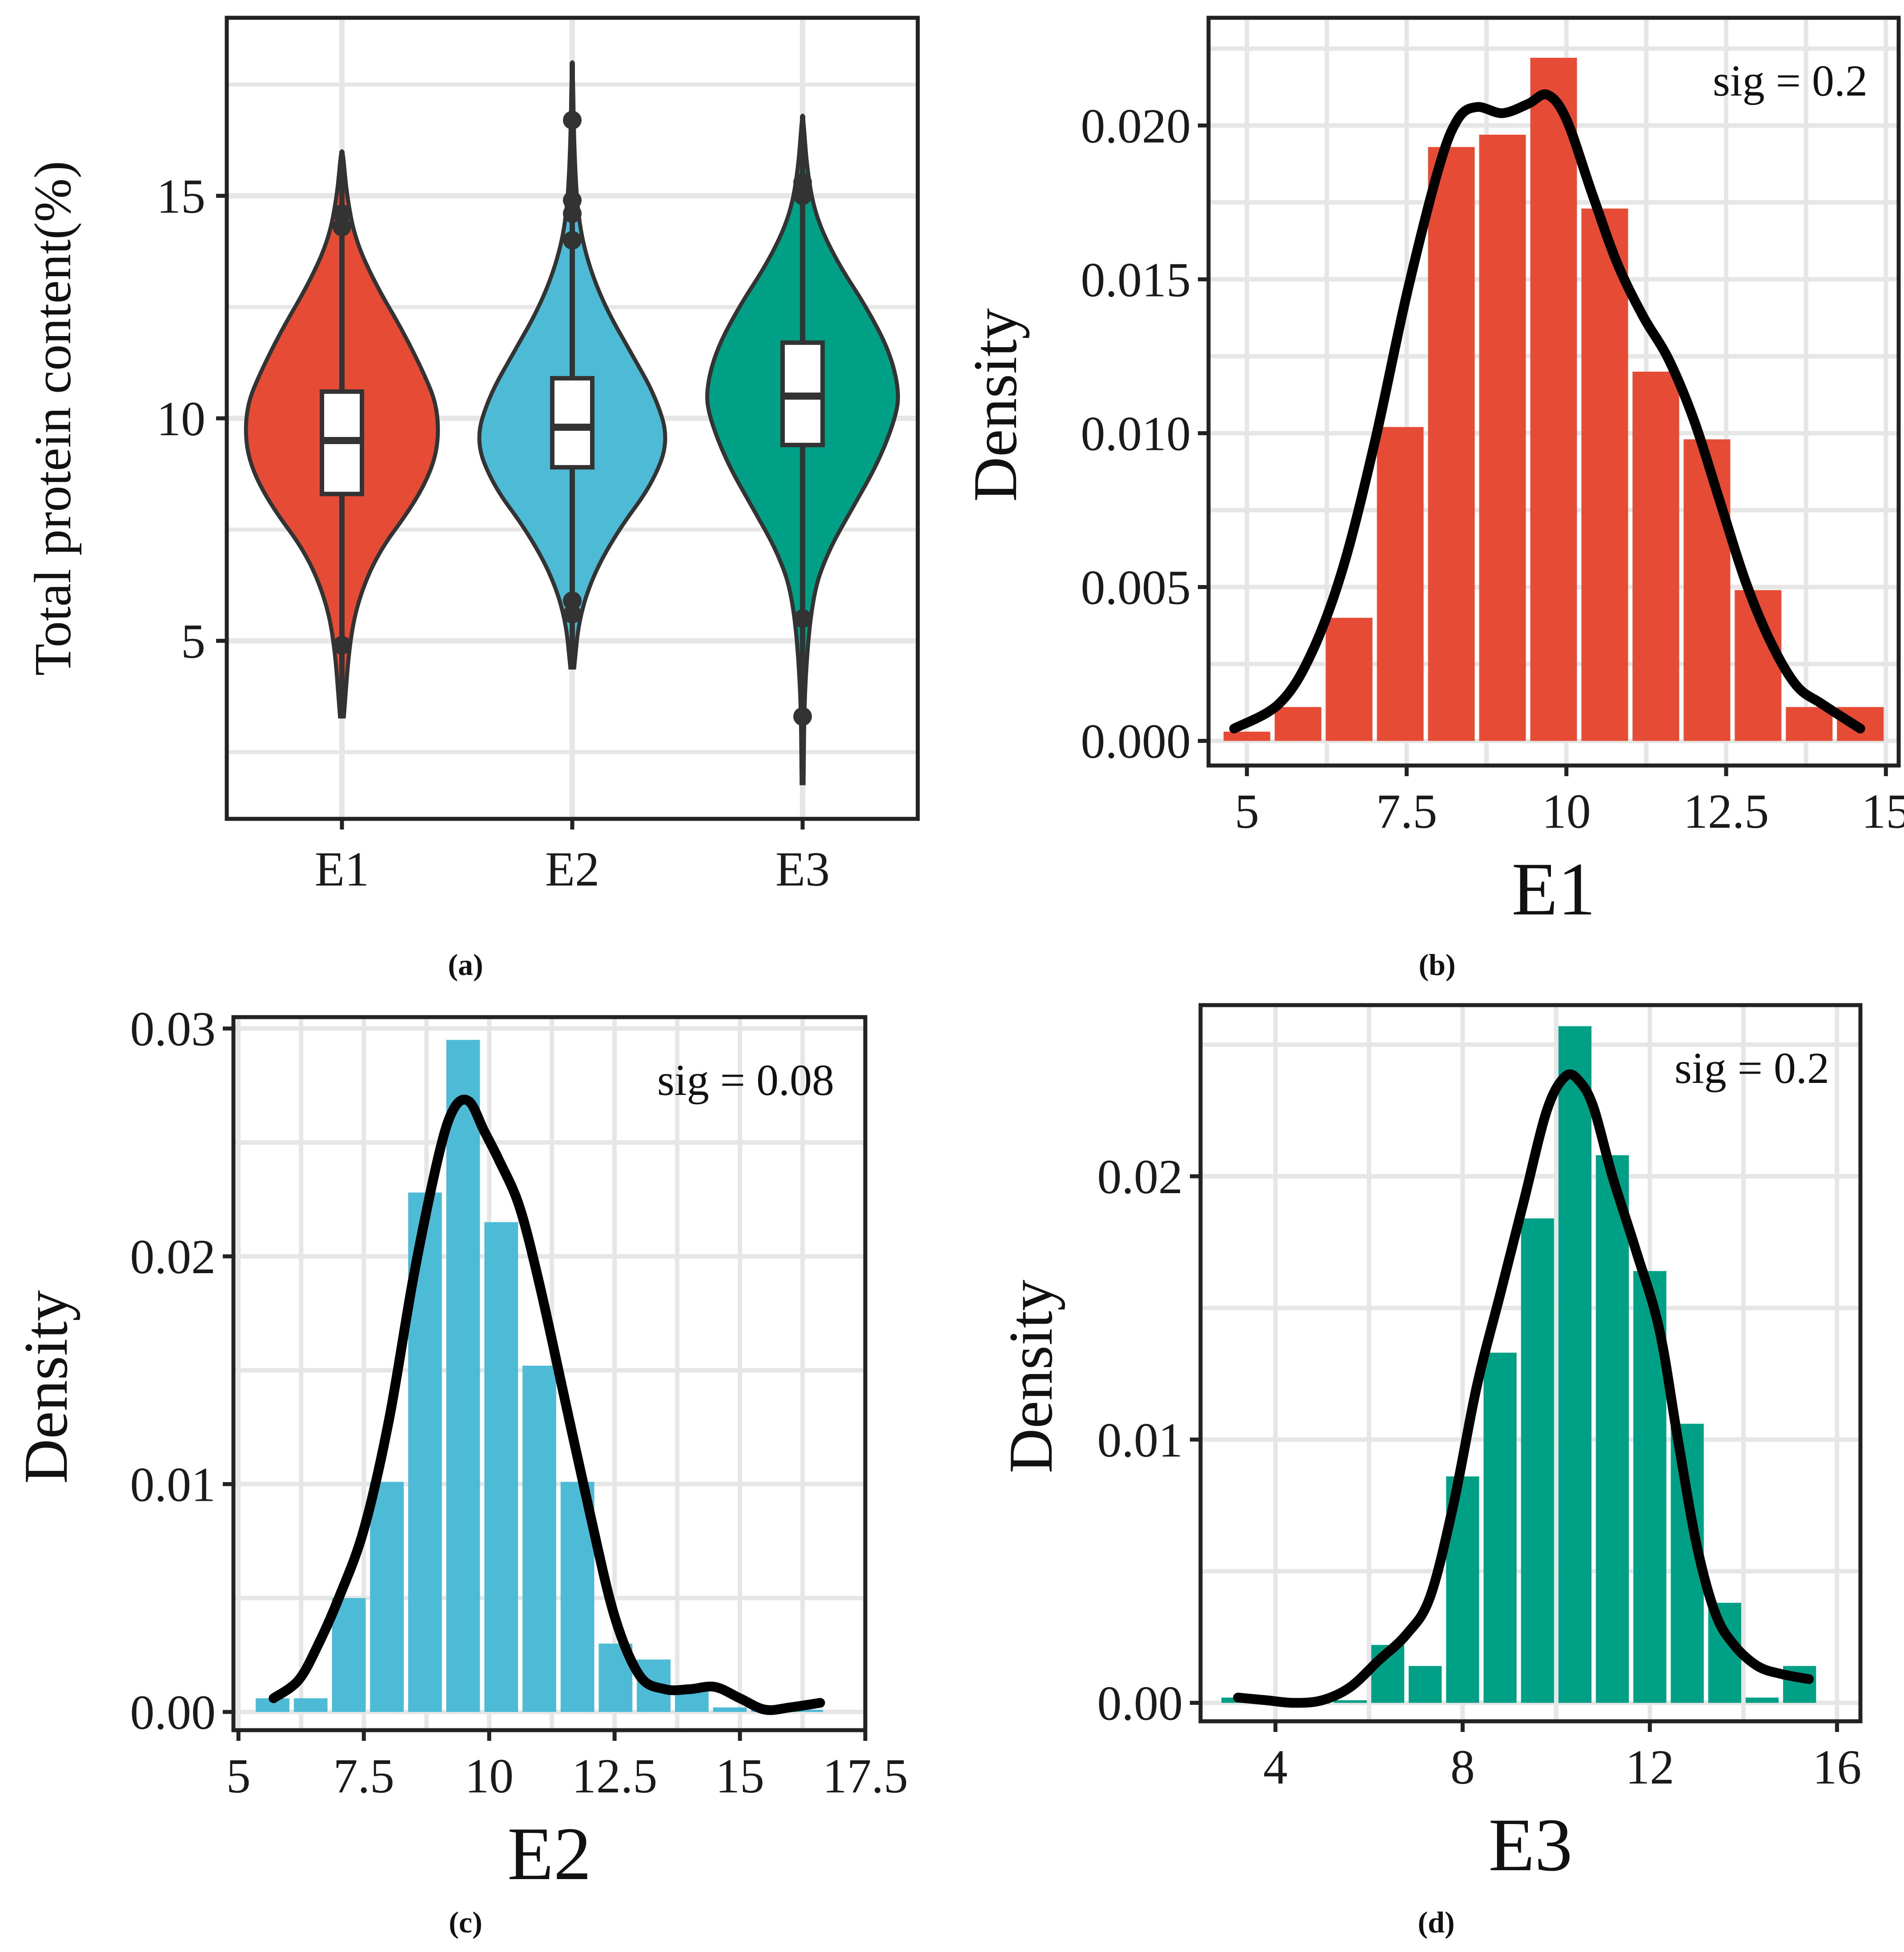 The height and width of the screenshot is (1952, 1904). I want to click on panel-caption: (c), so click(465, 1922).